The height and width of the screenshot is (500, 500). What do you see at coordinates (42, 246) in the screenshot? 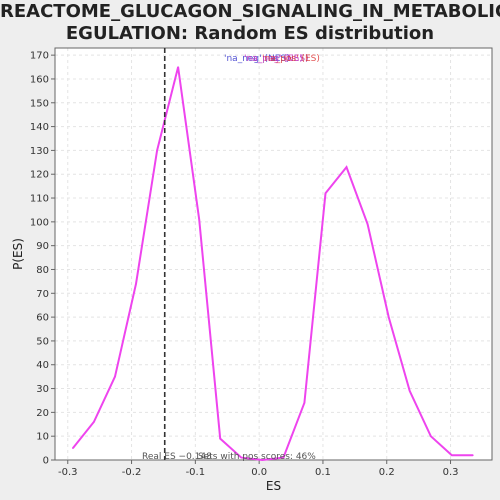
I see `y-tick-label: 90` at bounding box center [42, 246].